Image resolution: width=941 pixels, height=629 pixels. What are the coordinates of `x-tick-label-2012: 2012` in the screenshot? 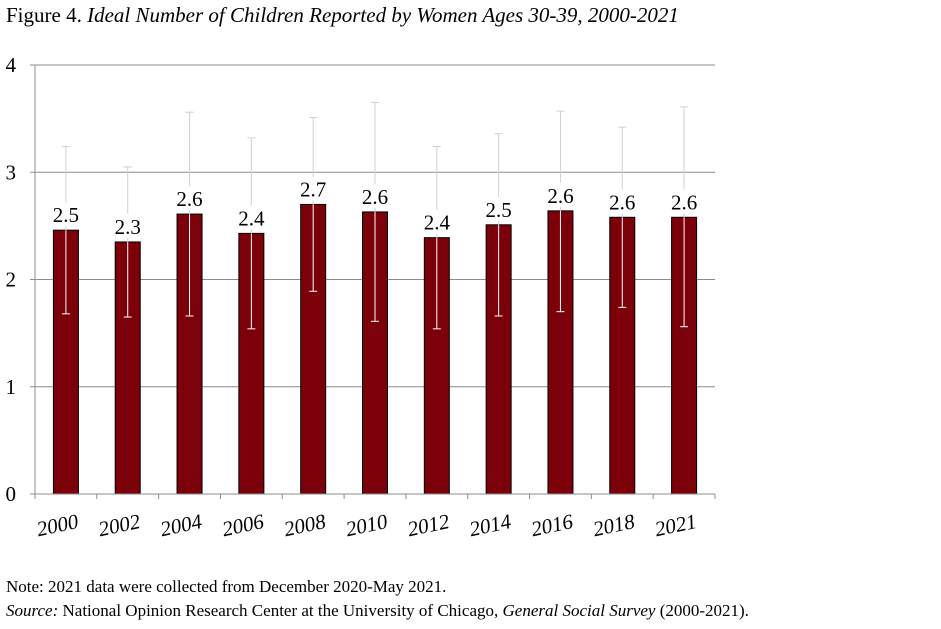 It's located at (428, 525).